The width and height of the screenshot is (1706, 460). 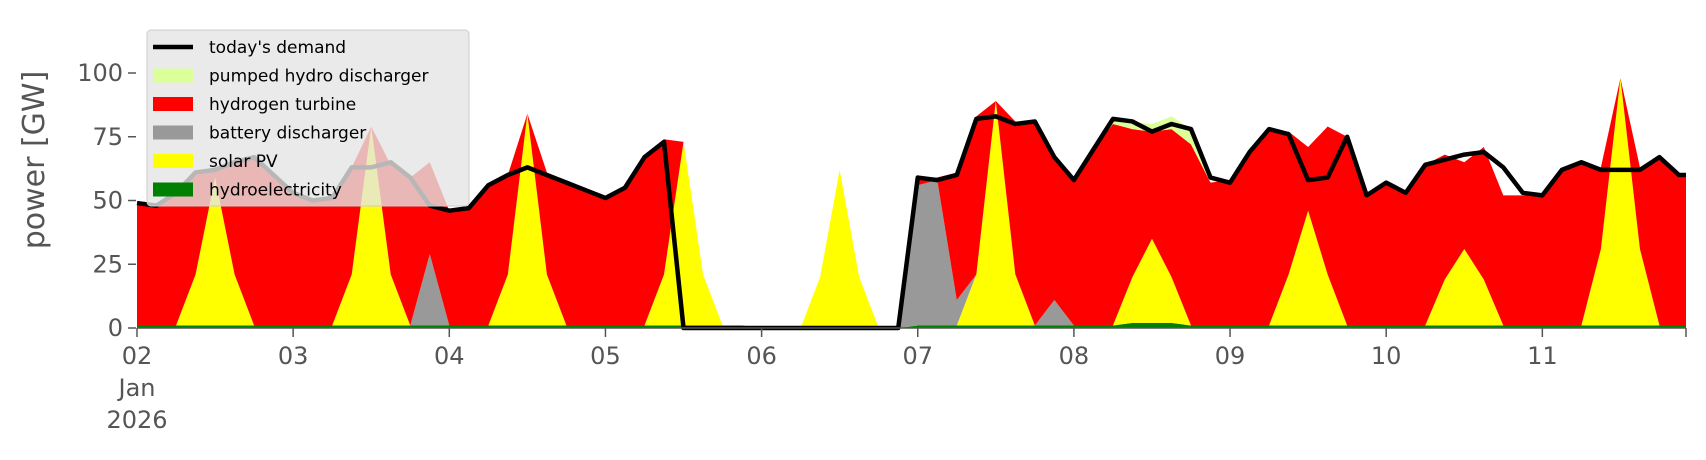 What do you see at coordinates (275, 191) in the screenshot?
I see `legend-label-hydroelectricity: hydroelectricity` at bounding box center [275, 191].